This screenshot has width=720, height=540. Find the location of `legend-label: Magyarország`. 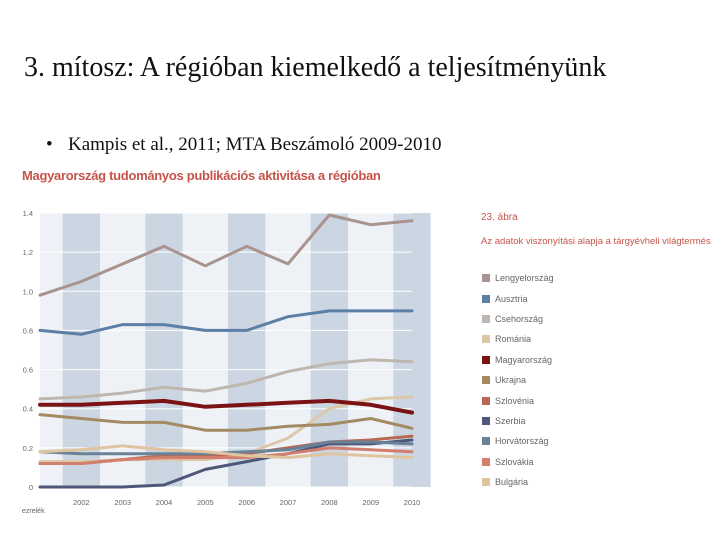

legend-label: Magyarország is located at coordinates (524, 359).